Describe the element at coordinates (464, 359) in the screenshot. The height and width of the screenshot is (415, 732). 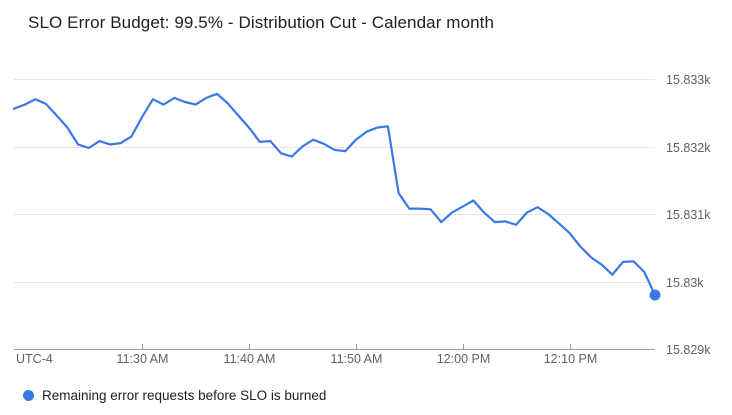
I see `x-axis-tick-label: 12:00 PM` at that location.